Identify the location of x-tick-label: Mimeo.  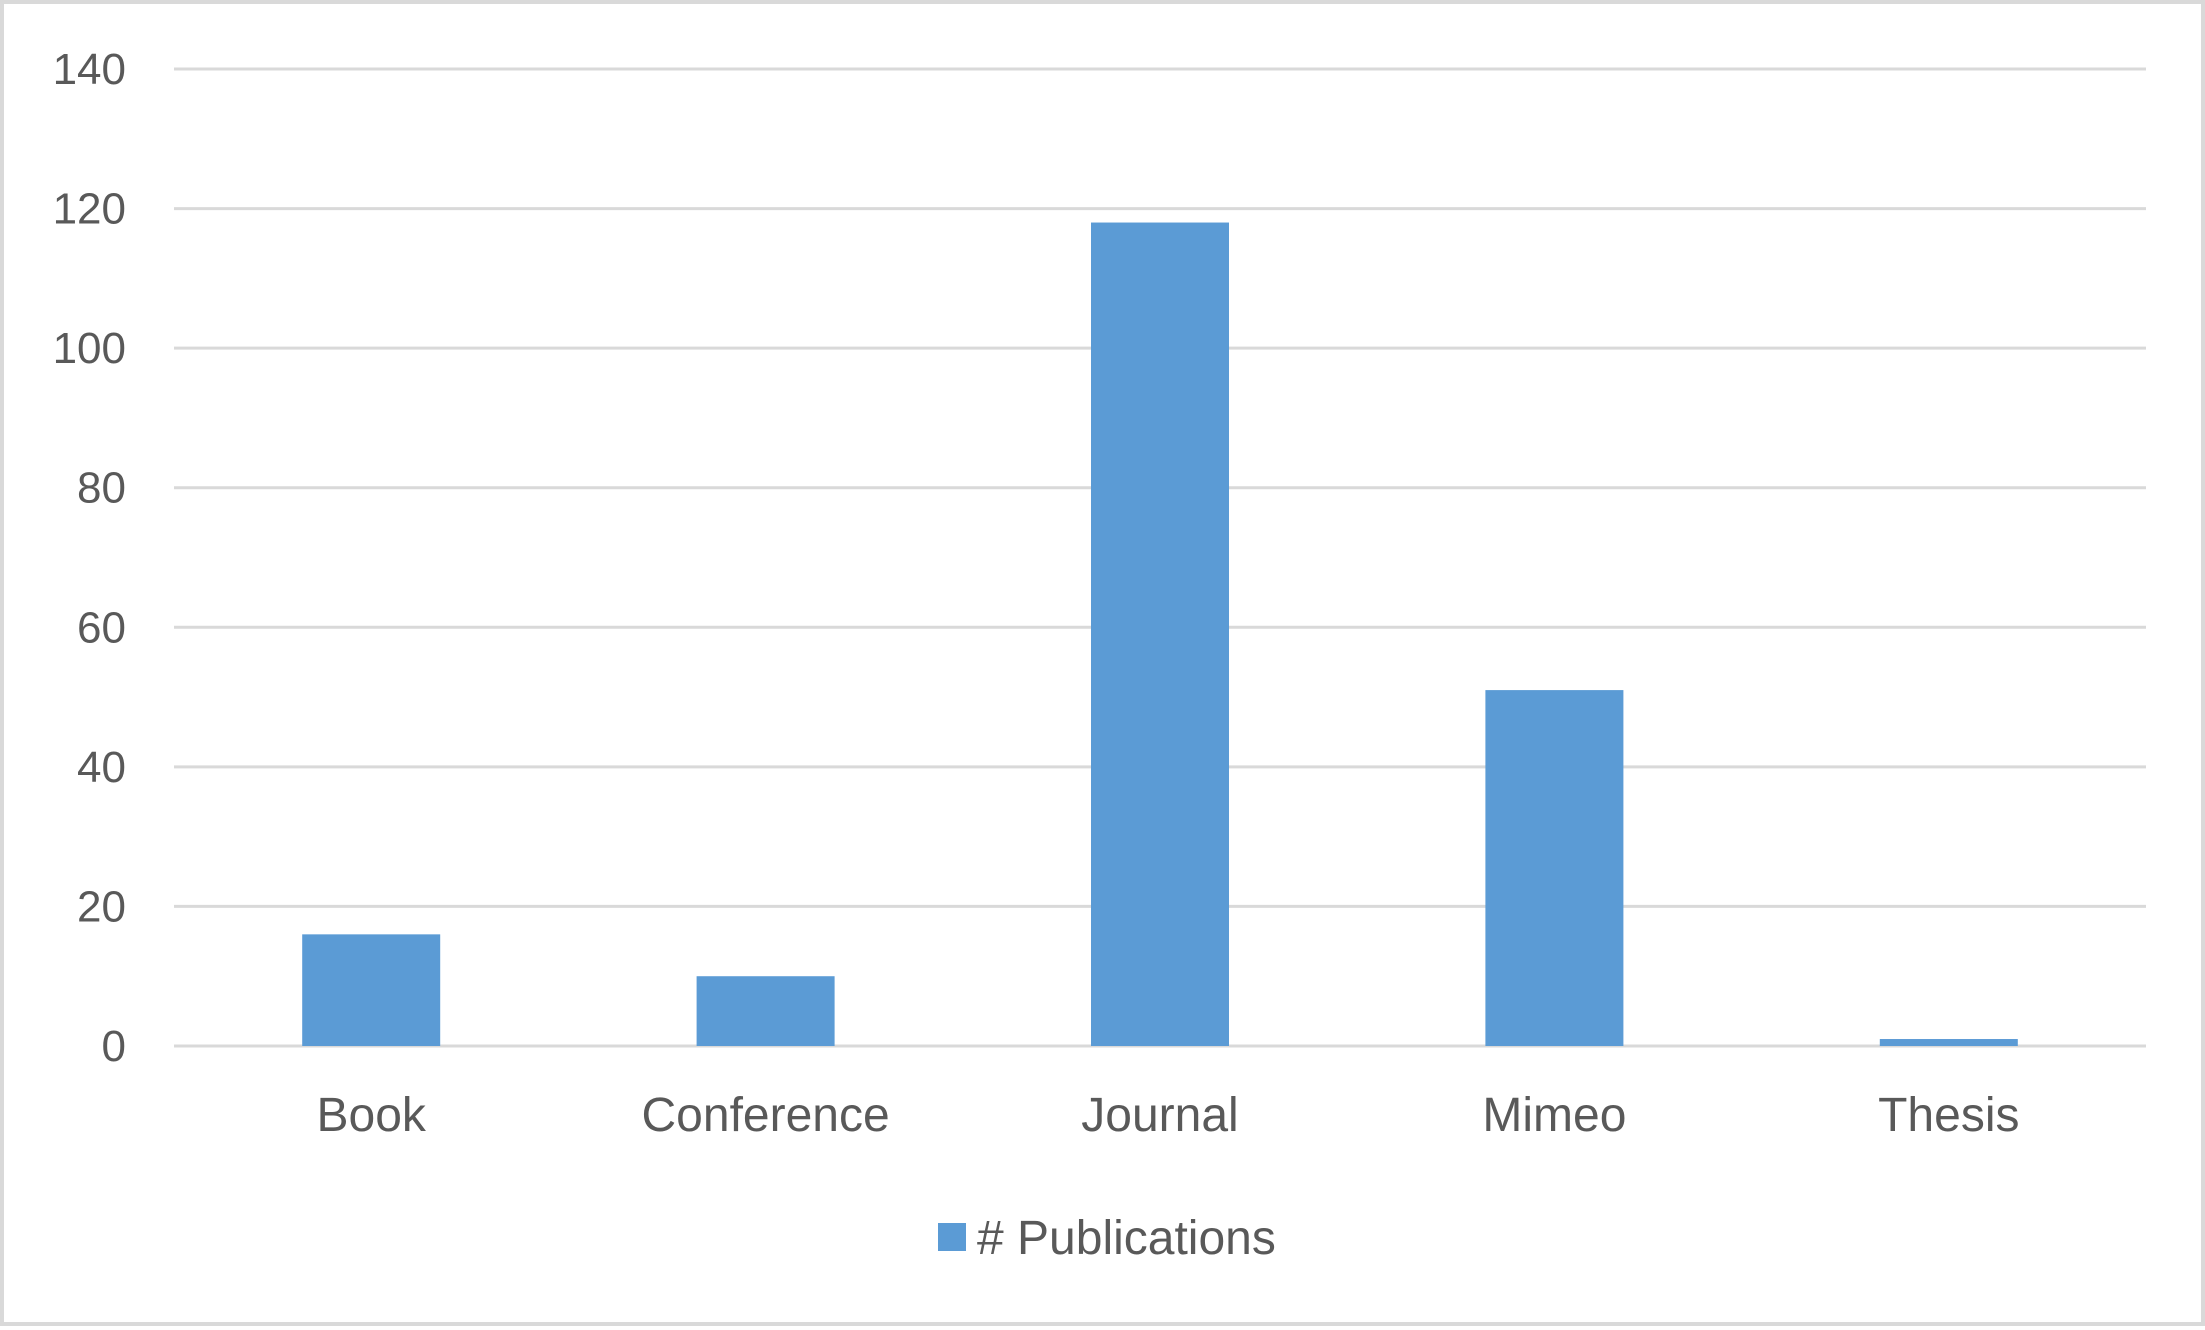
(1554, 1115).